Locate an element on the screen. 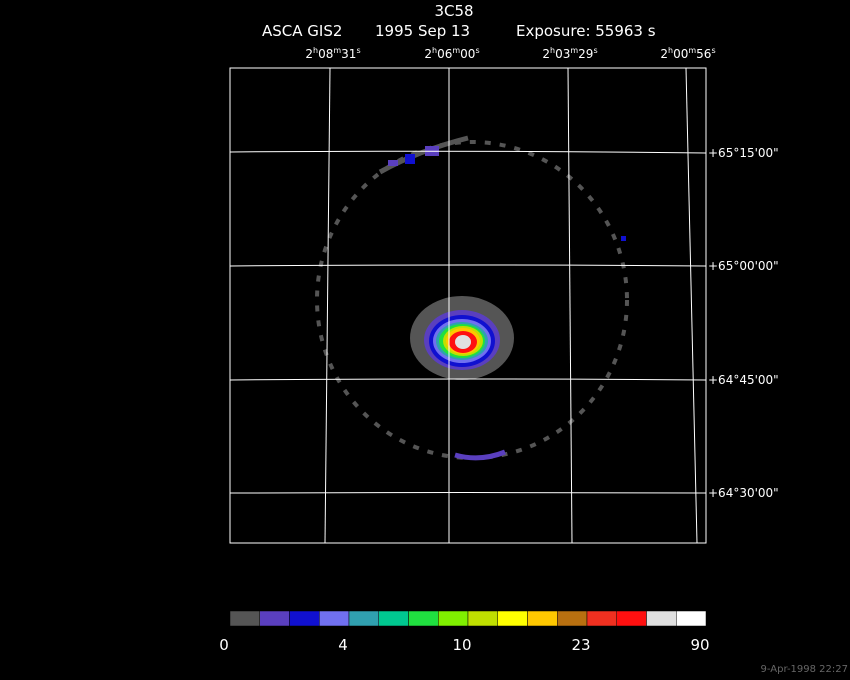  dec-label: +64°45'00" is located at coordinates (743, 380).